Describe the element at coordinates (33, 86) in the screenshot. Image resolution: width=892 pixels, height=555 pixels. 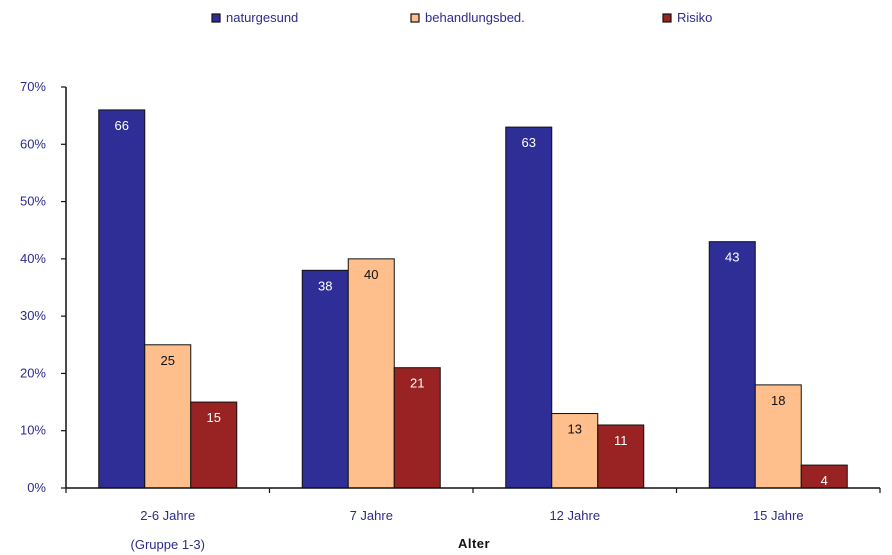
I see `y-tick-label: 70%` at that location.